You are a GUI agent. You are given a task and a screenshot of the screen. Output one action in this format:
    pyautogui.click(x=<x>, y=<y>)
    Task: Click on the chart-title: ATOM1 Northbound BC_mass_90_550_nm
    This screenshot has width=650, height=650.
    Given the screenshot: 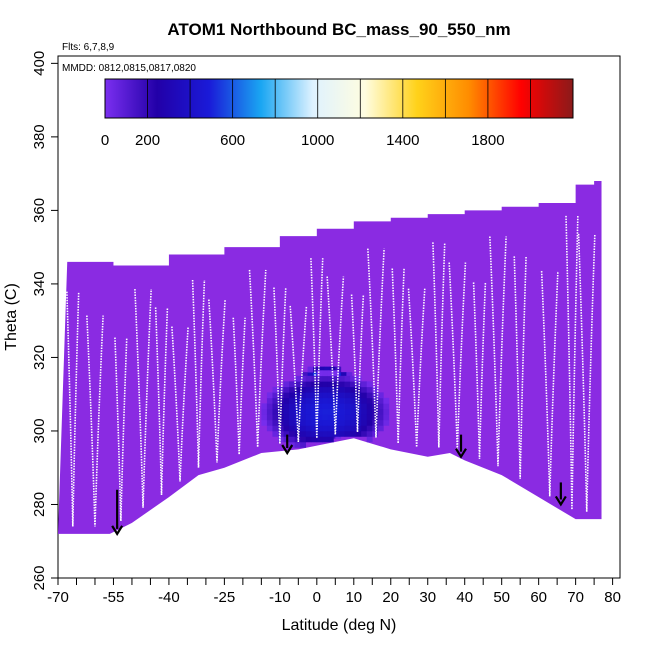 What is the action you would take?
    pyautogui.click(x=338, y=29)
    